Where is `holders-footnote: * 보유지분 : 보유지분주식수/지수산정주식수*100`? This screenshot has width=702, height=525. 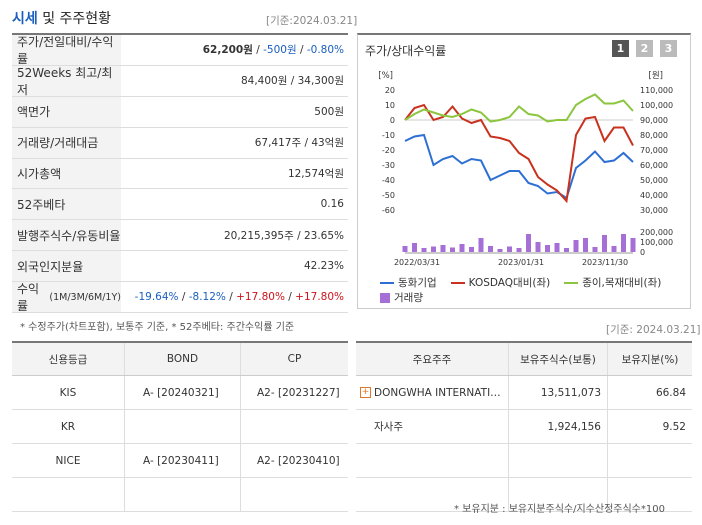 holders-footnote: * 보유지분 : 보유지분주식수/지수산정주식수*100 is located at coordinates (559, 509).